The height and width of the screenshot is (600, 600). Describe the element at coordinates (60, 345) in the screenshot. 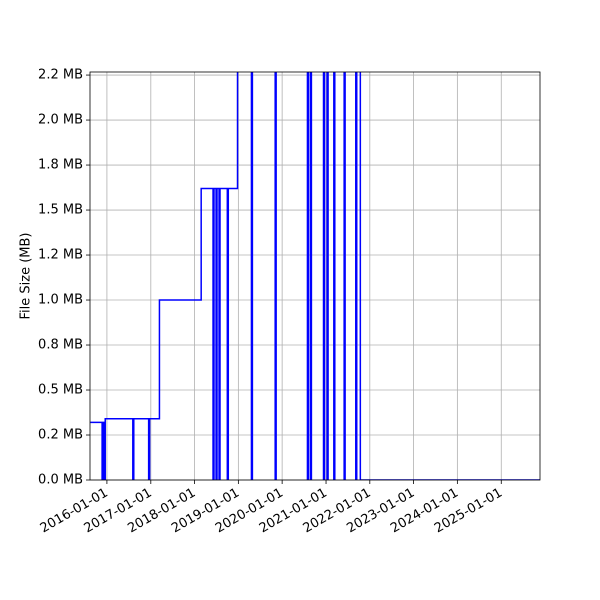

I see `y-tick-label: 0.8 MB` at that location.